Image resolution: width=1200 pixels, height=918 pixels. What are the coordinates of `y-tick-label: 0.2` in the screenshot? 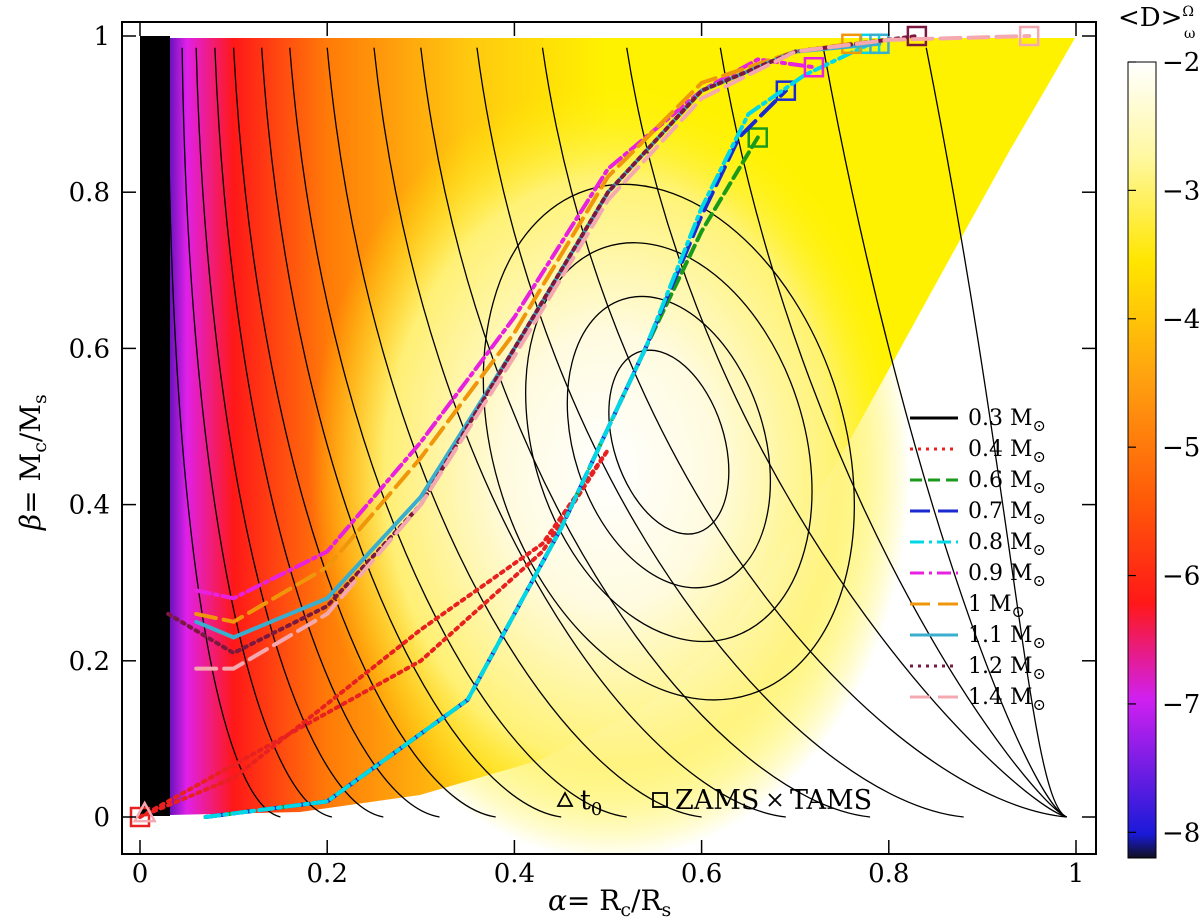 It's located at (89, 662).